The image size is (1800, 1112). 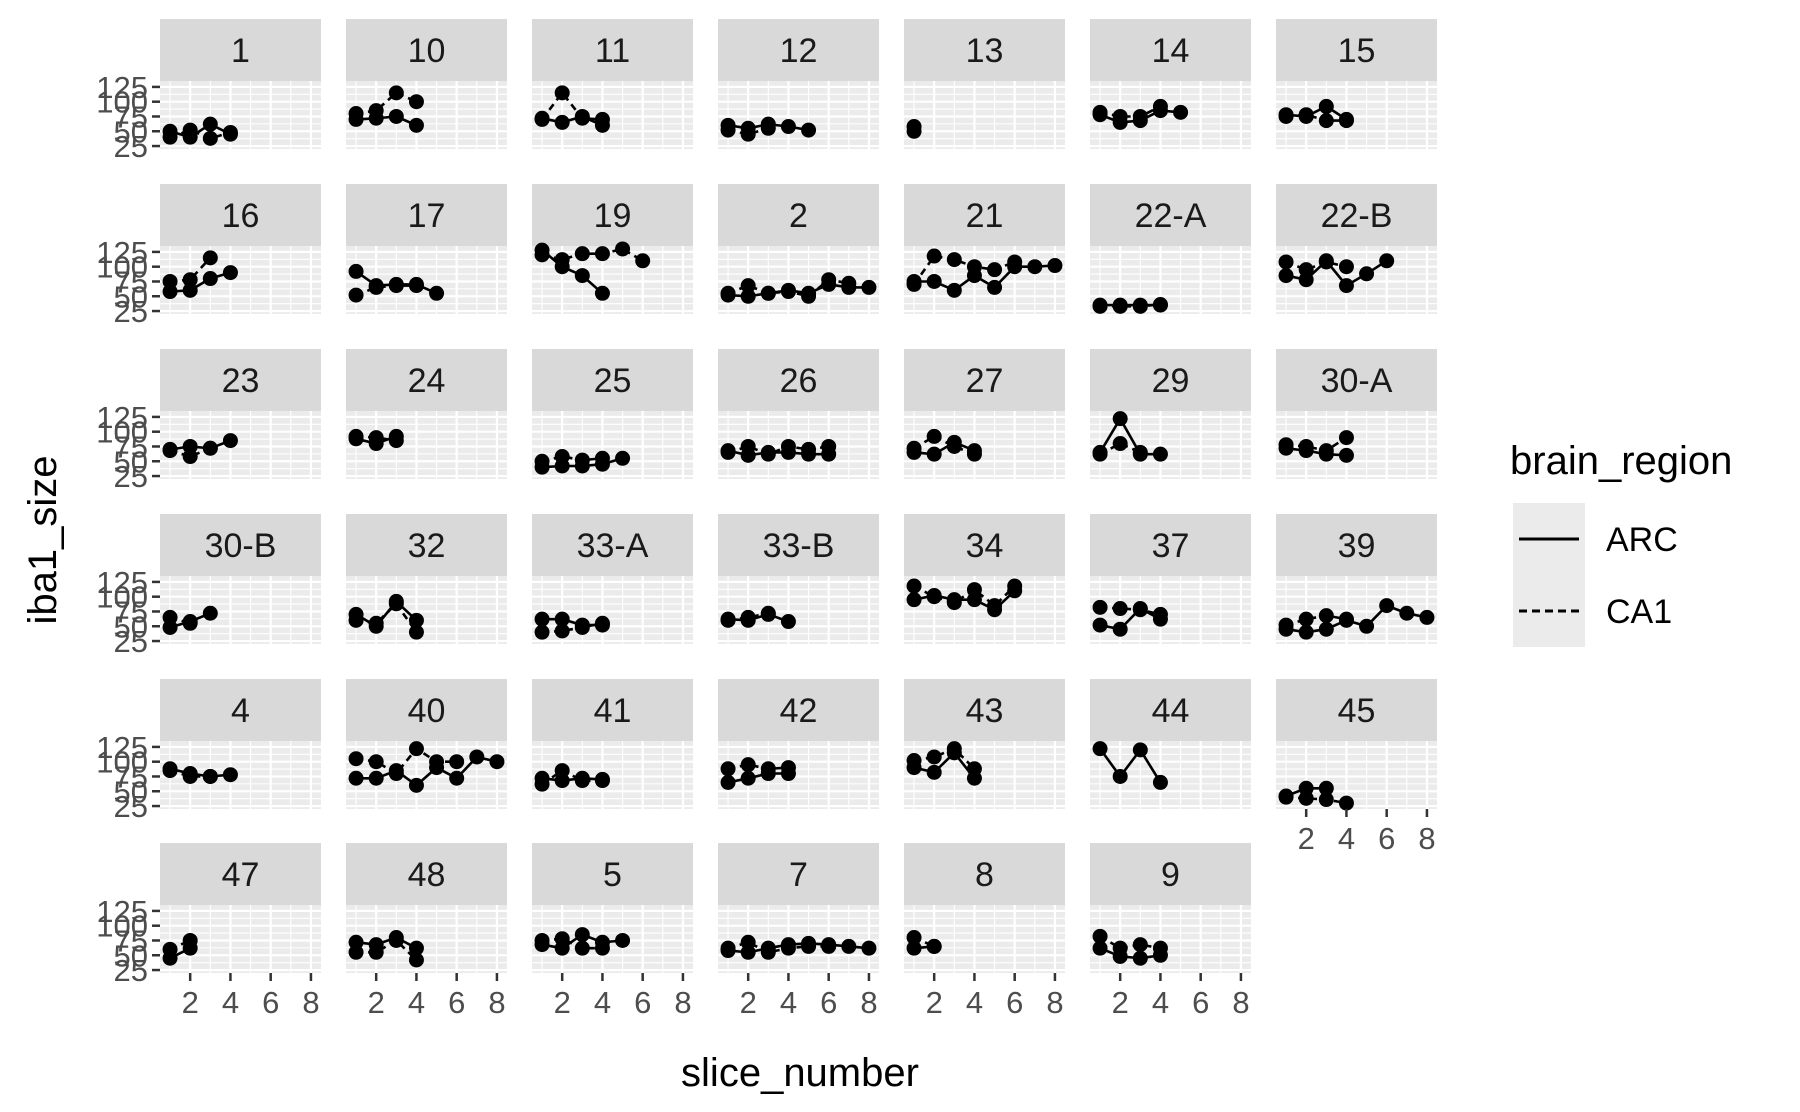 I want to click on facet-panel-17: 17, so click(x=426, y=249).